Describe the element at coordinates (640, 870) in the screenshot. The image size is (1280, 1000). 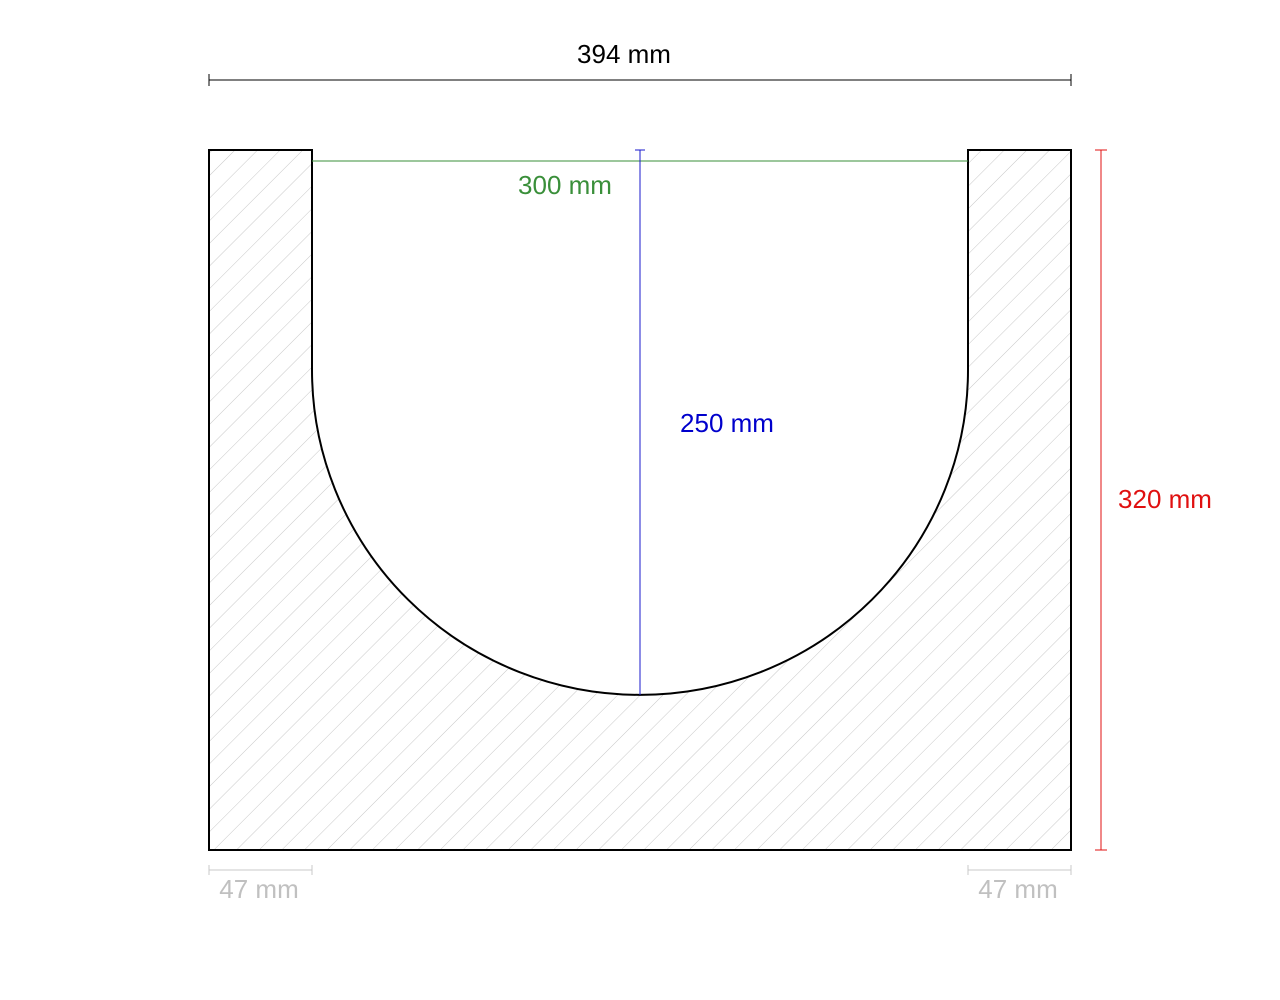
I see `wall-thickness-dimensions` at that location.